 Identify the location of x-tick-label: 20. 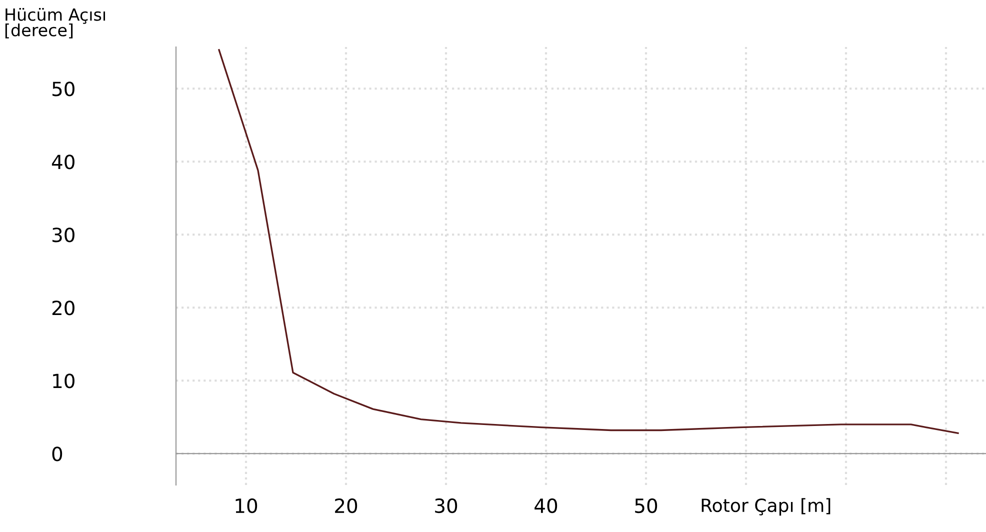
(346, 506).